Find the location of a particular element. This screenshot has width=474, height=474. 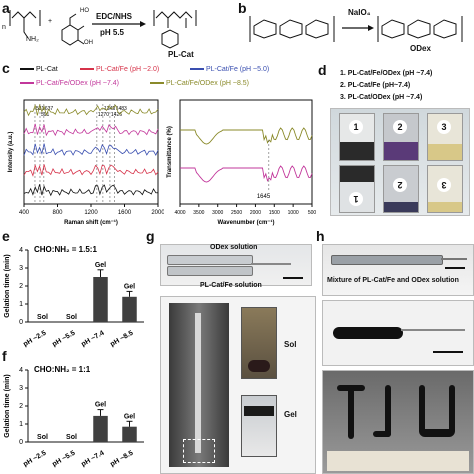

panel-b-reagent: NaIO₄ is located at coordinates (359, 12).